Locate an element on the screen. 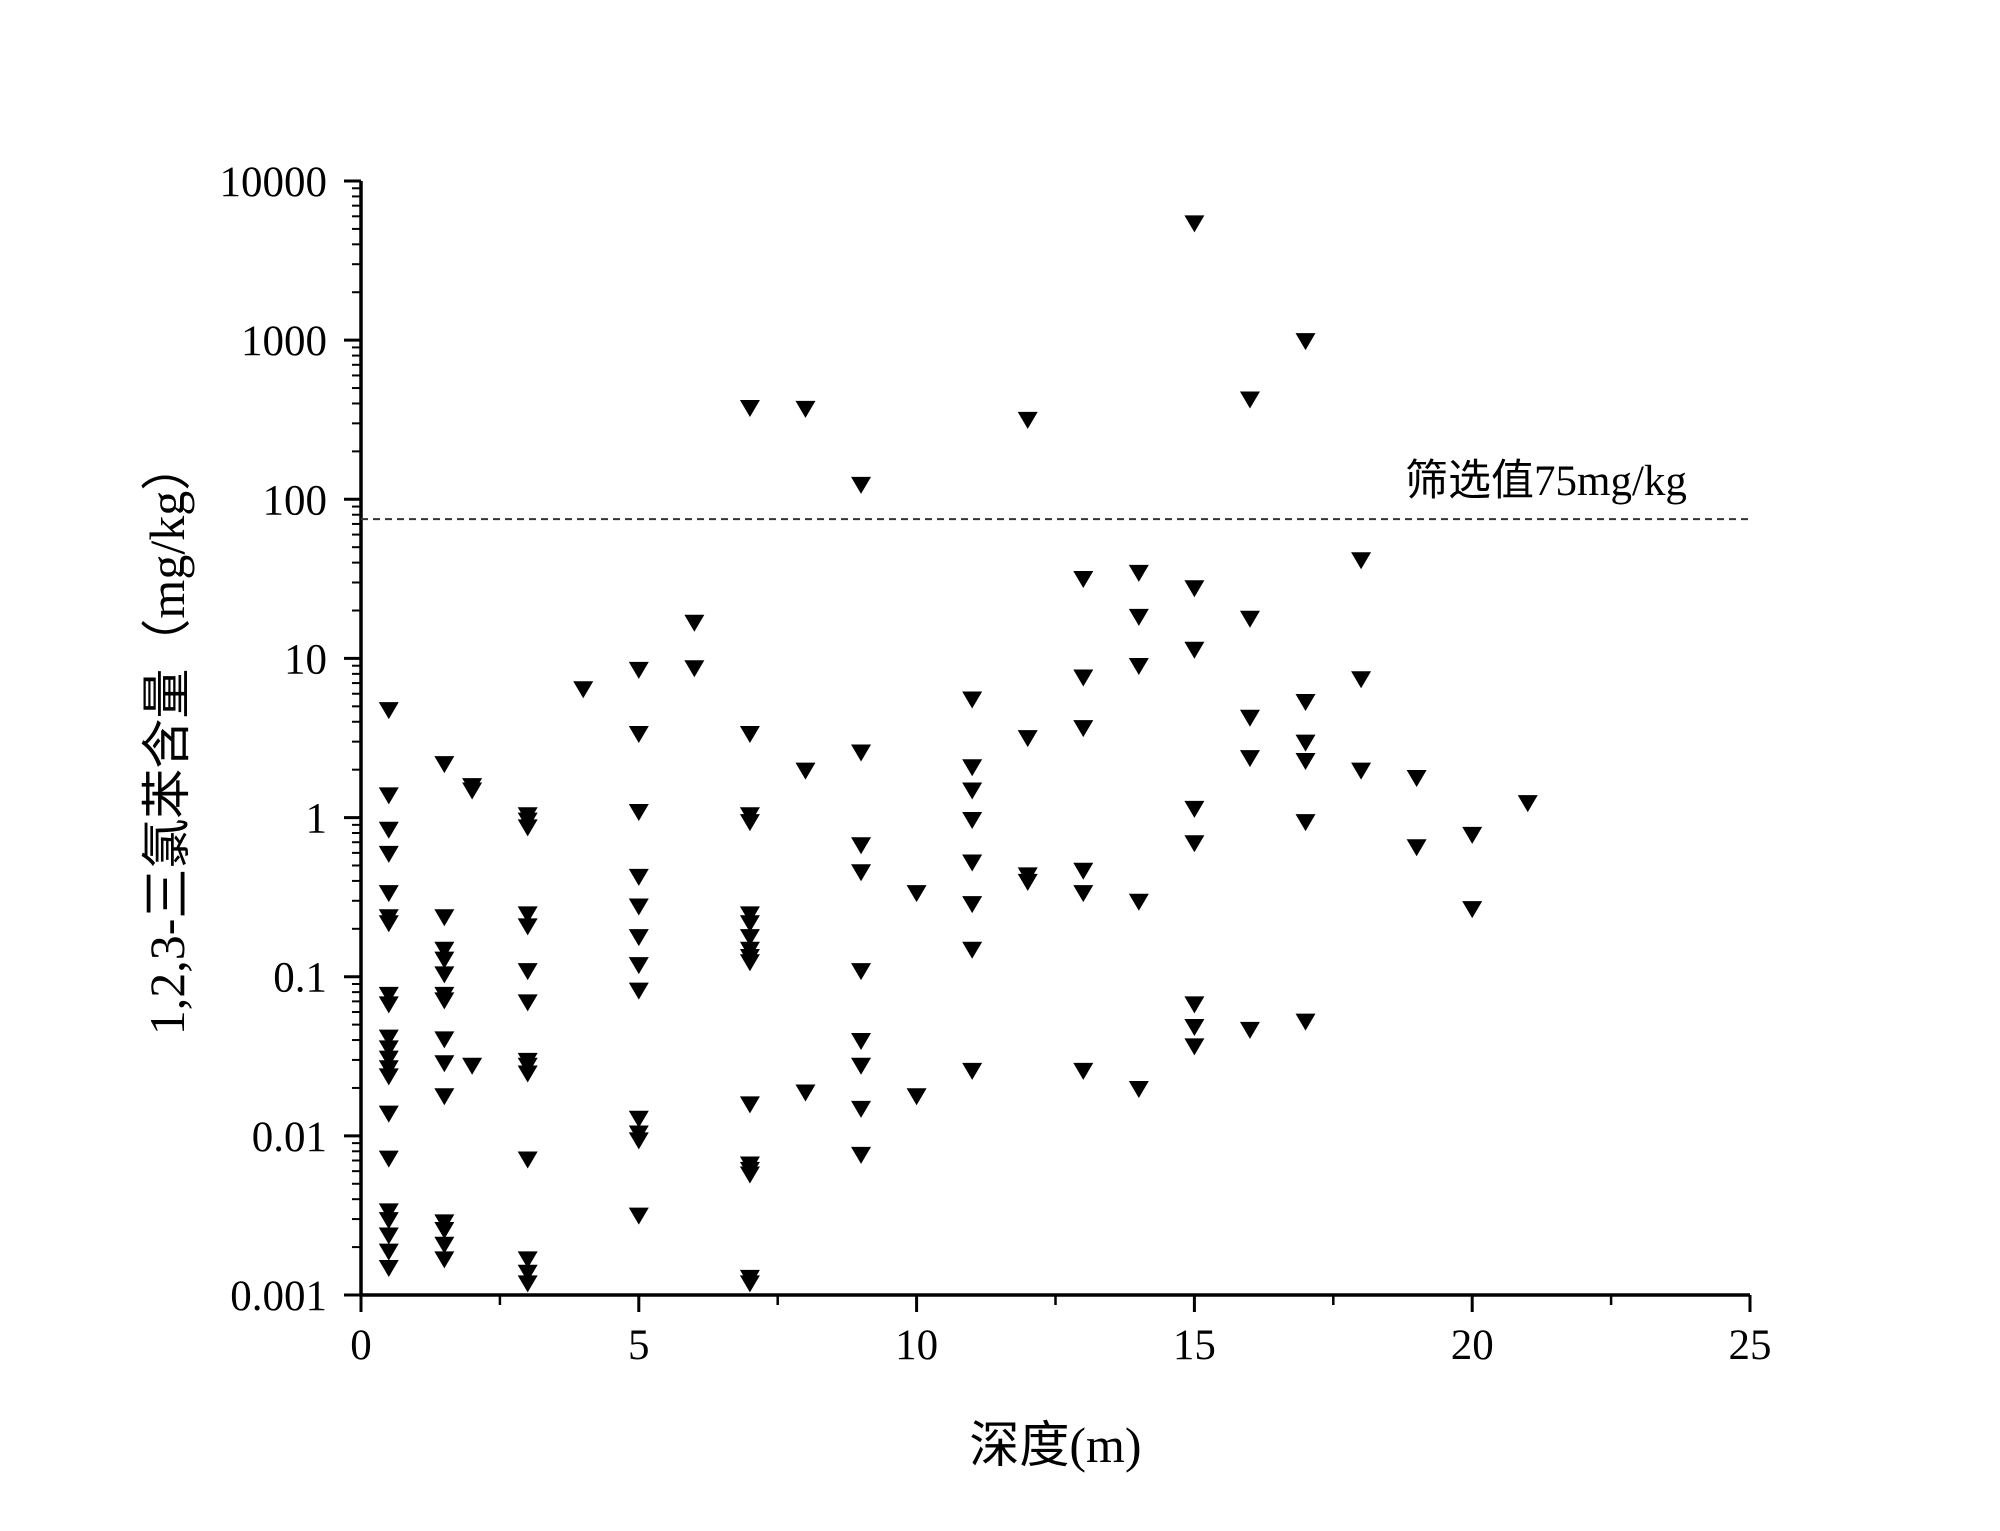  y-tick-label: 0.1 is located at coordinates (300, 978).